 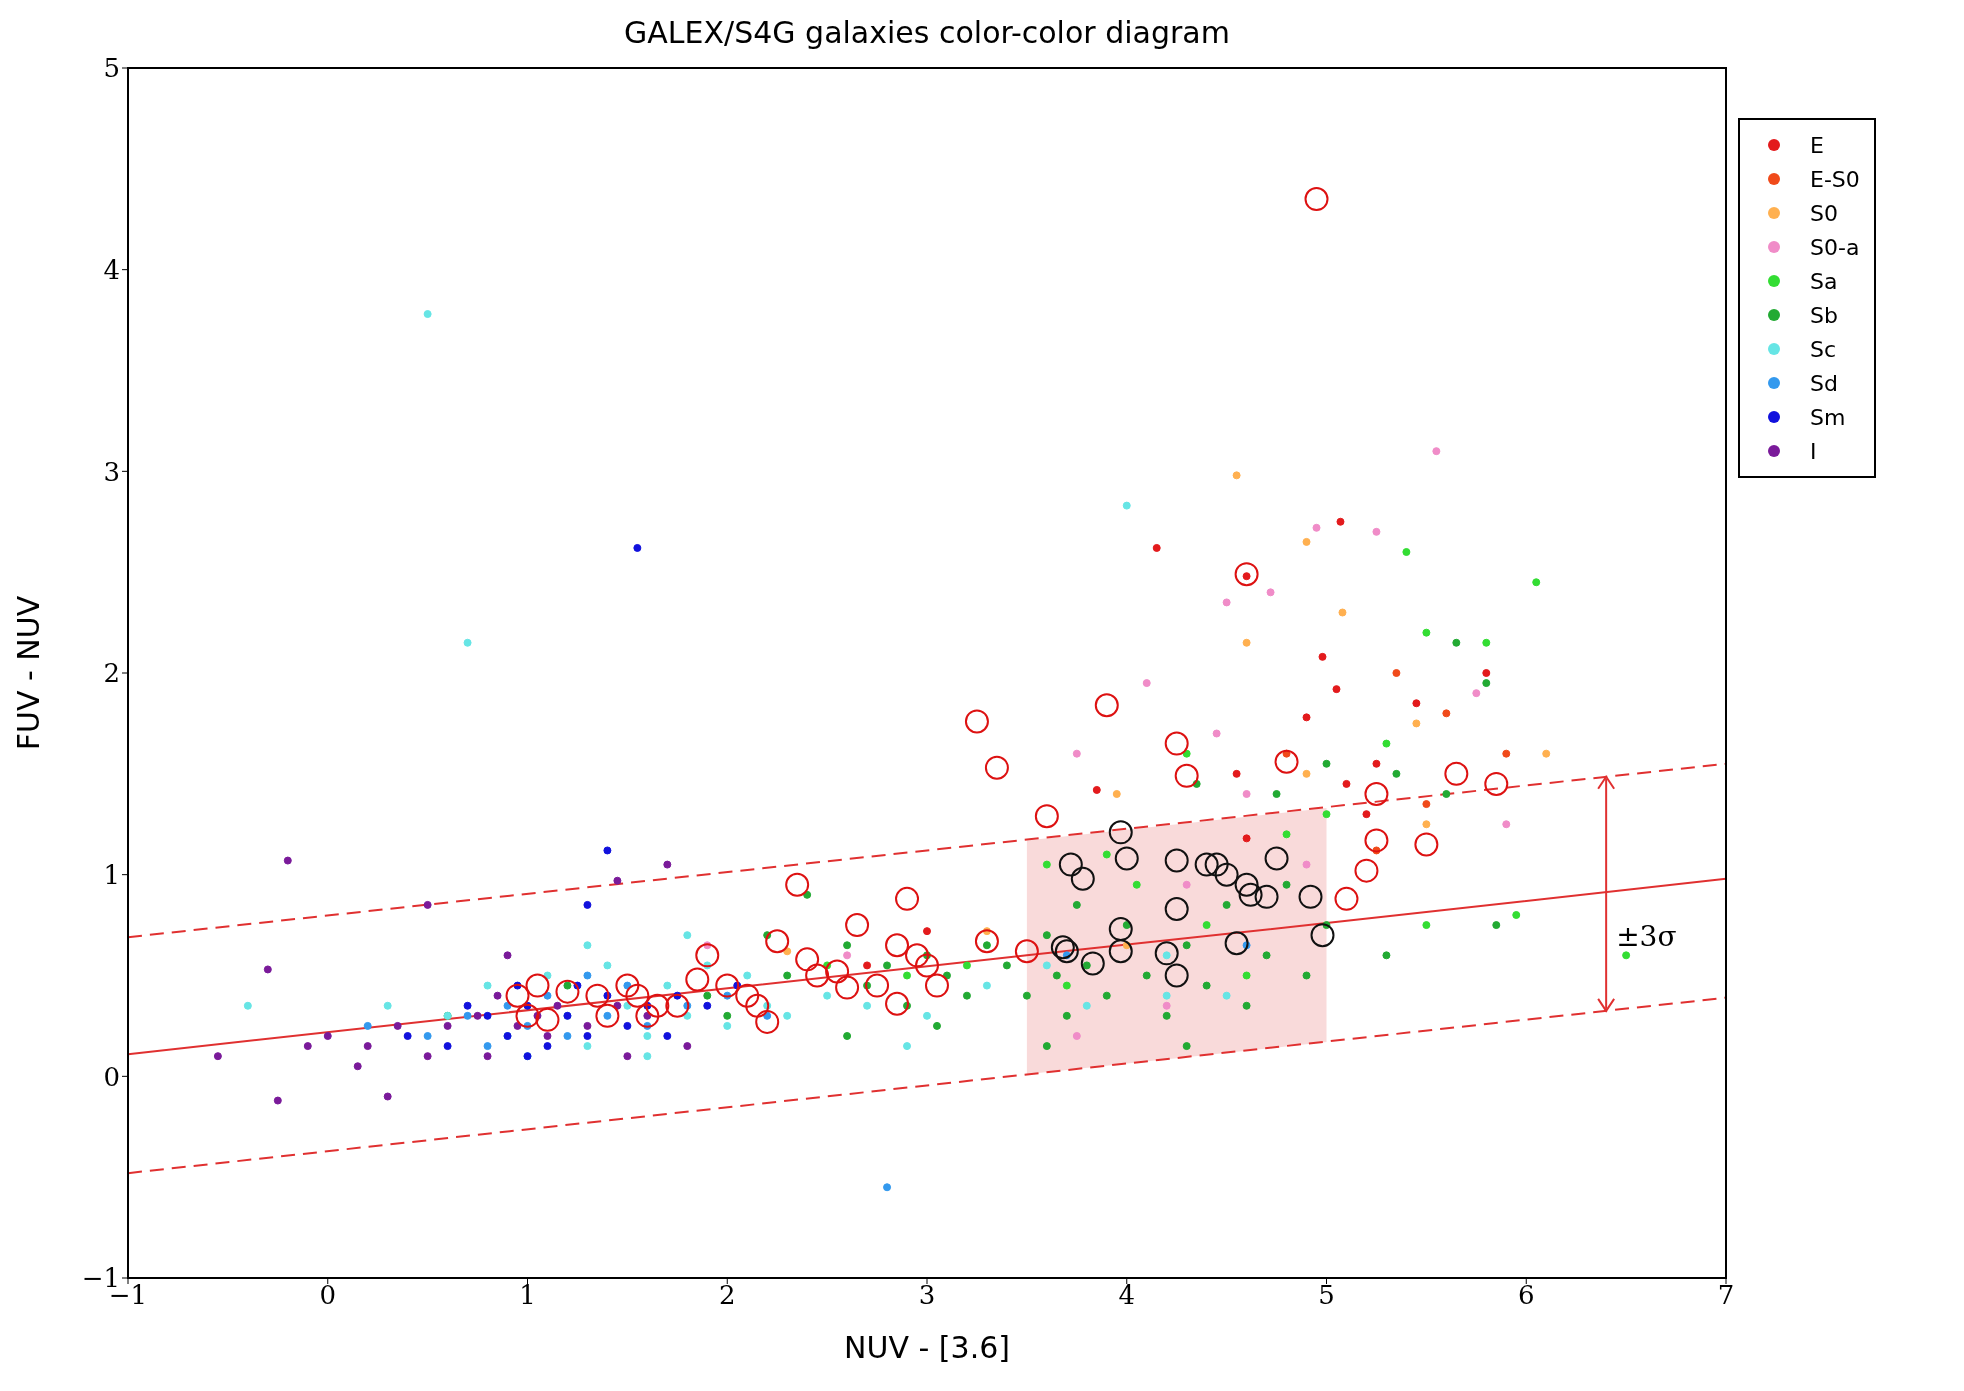 What do you see at coordinates (1526, 1295) in the screenshot?
I see `x-tick-label: 6` at bounding box center [1526, 1295].